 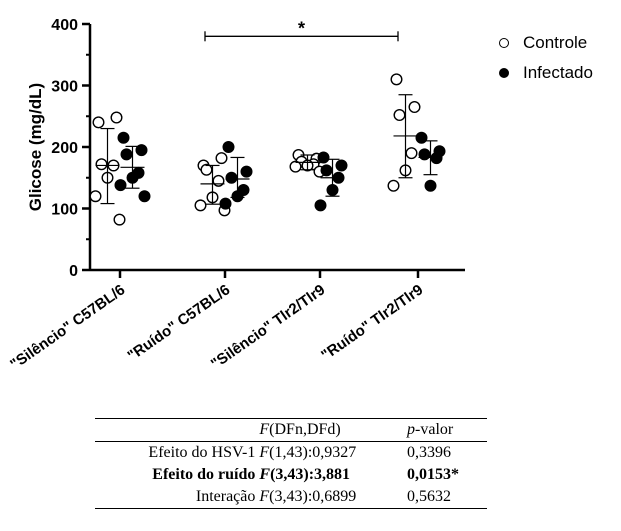 What do you see at coordinates (504, 73) in the screenshot?
I see `filled-circle-icon` at bounding box center [504, 73].